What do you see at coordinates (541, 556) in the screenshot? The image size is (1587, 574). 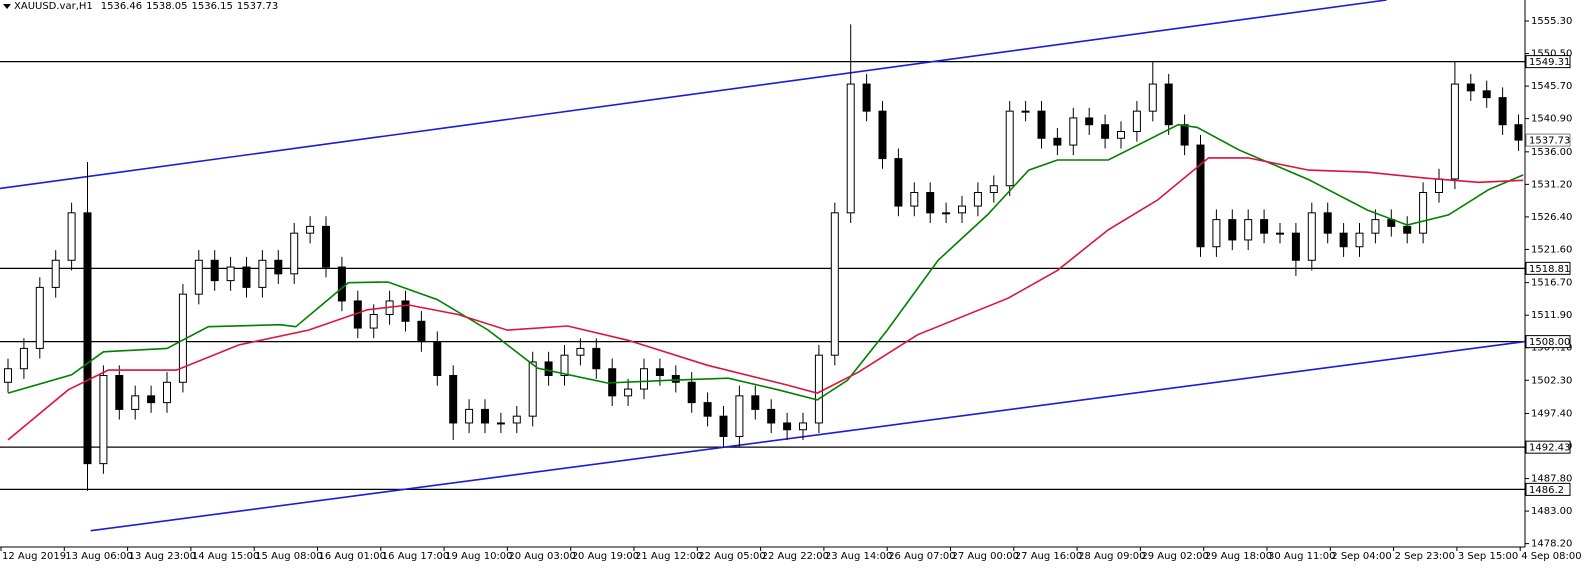 I see `x-tick-label: 20 Aug 03:00` at bounding box center [541, 556].